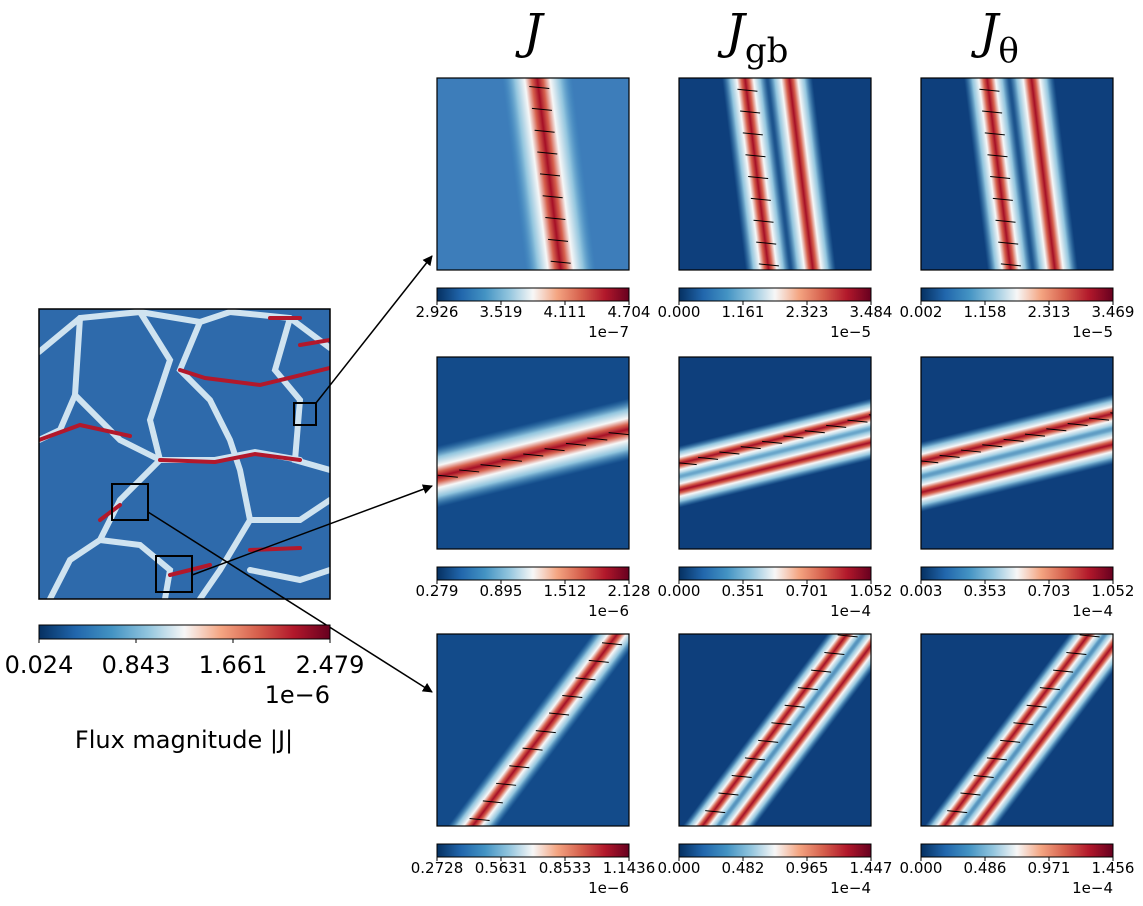 Image resolution: width=1143 pixels, height=906 pixels. What do you see at coordinates (1113, 312) in the screenshot?
I see `colorbar-tick-label: 3.469` at bounding box center [1113, 312].